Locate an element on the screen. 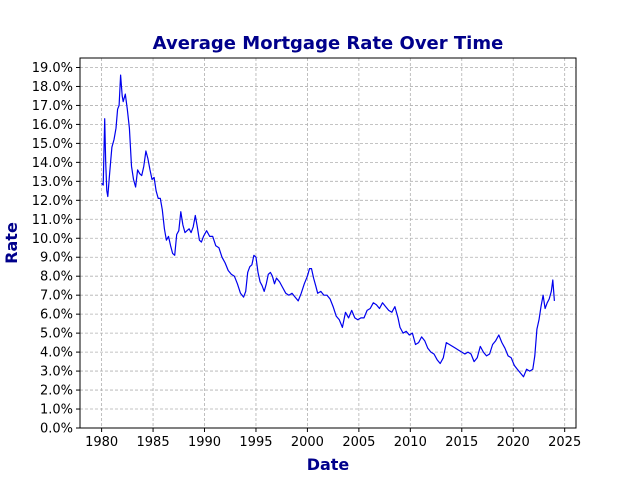 The height and width of the screenshot is (480, 640). y-tick-label: 1.0% is located at coordinates (56, 410).